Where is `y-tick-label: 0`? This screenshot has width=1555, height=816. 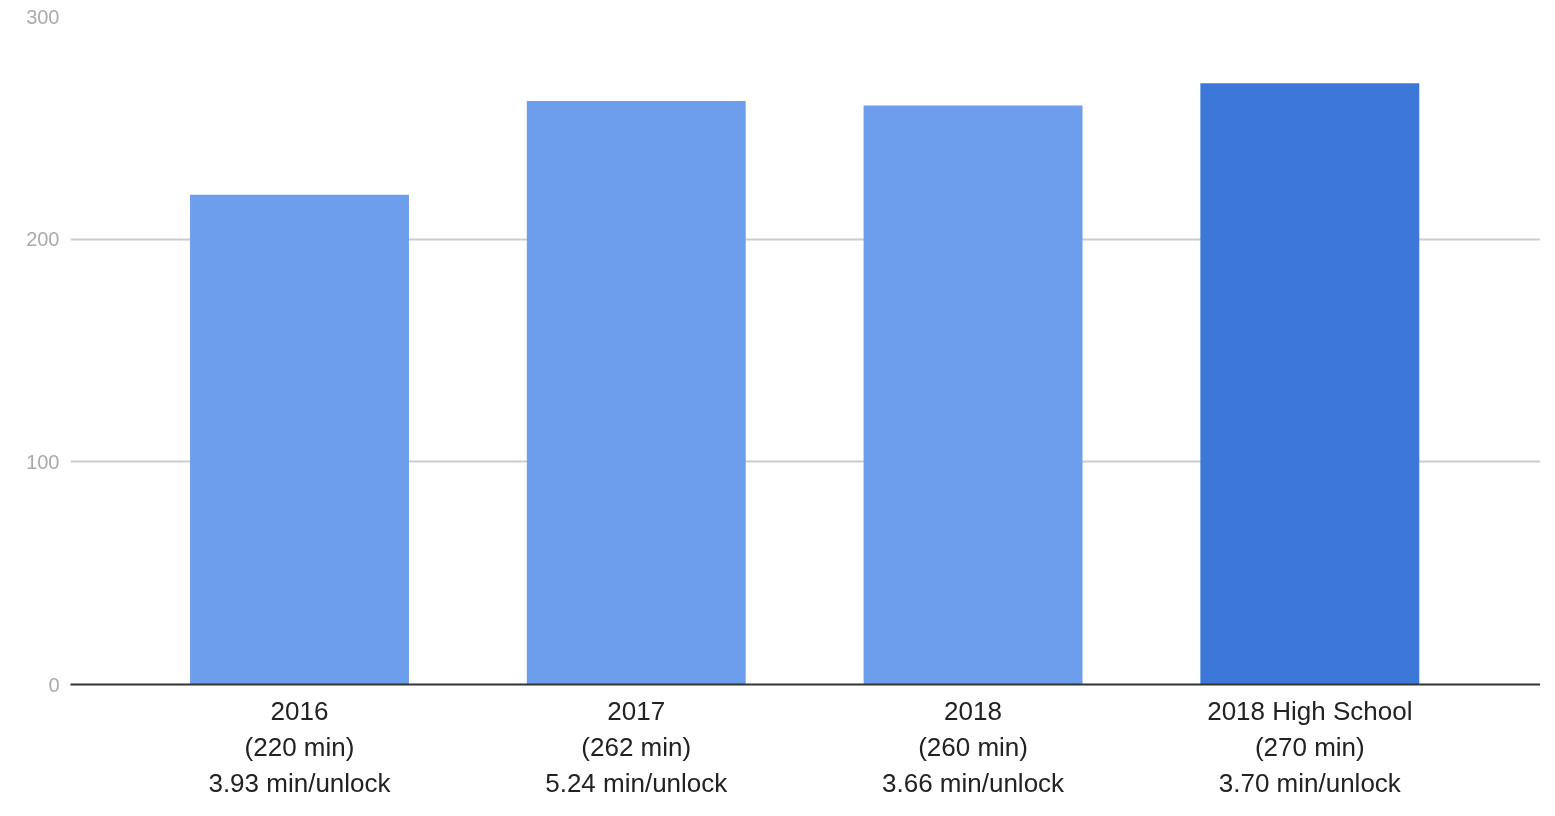
y-tick-label: 0 is located at coordinates (54, 684).